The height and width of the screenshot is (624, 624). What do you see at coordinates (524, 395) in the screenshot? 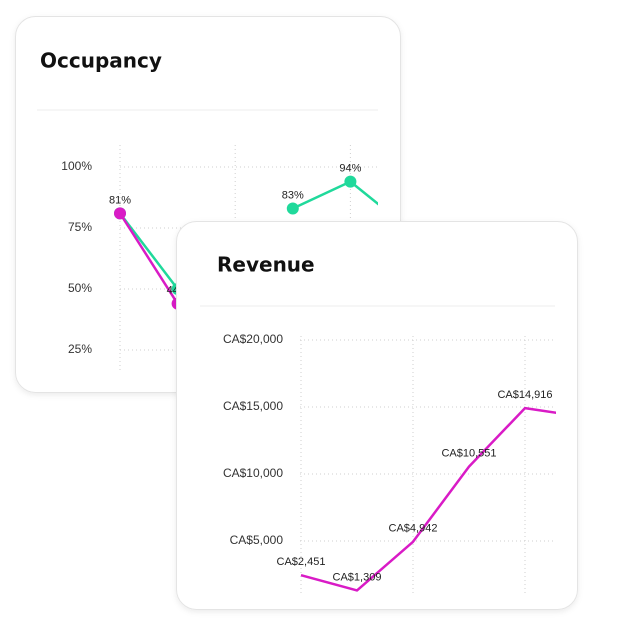
I see `data-label: CA$14,916` at bounding box center [524, 395].